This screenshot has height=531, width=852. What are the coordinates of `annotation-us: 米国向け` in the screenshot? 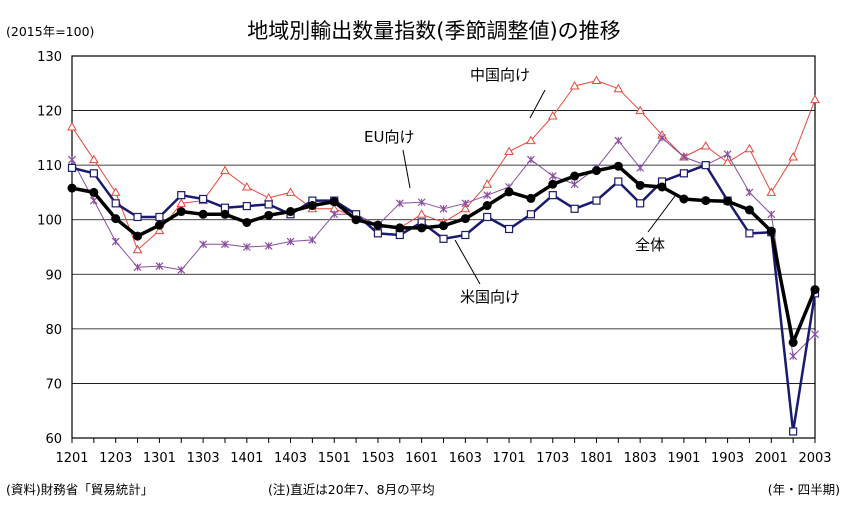 It's located at (490, 297).